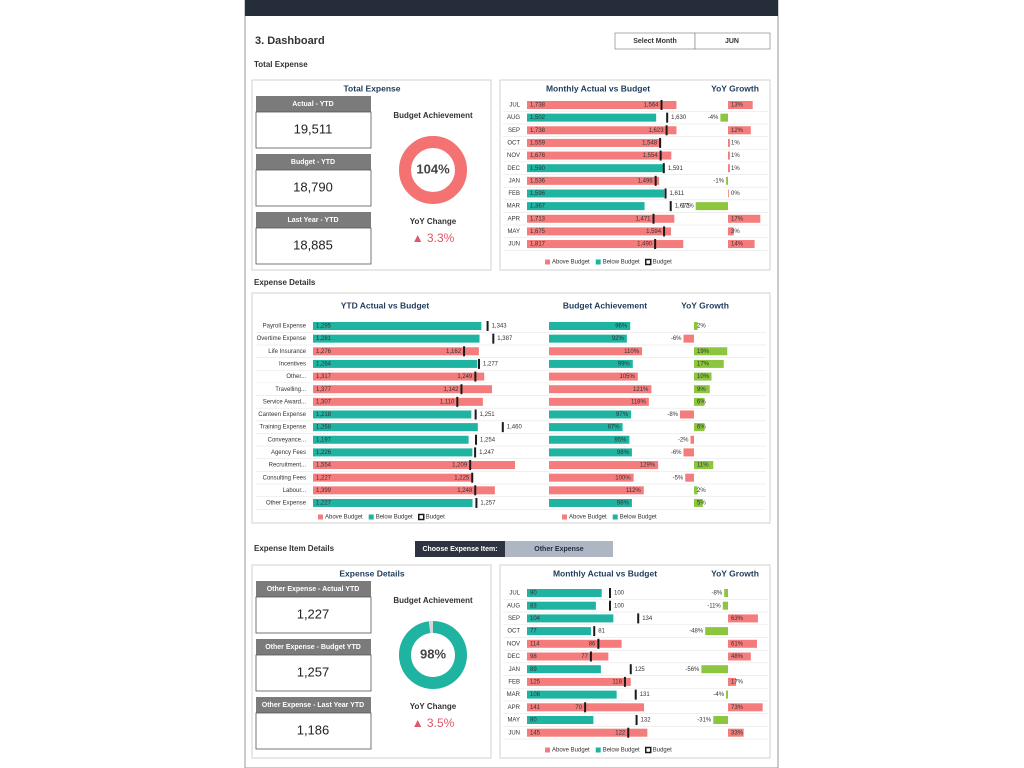 The width and height of the screenshot is (1024, 768). What do you see at coordinates (462, 478) in the screenshot?
I see `budget-label: 1,225` at bounding box center [462, 478].